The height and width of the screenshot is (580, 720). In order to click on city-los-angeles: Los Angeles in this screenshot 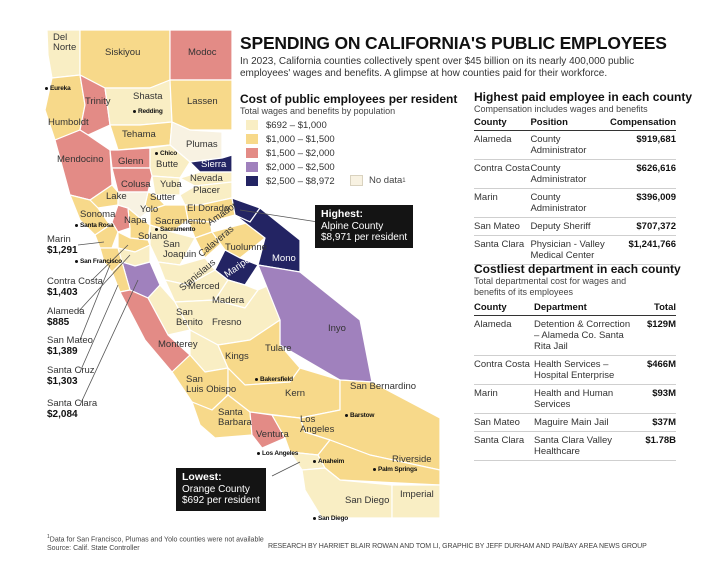, I will do `click(277, 453)`.